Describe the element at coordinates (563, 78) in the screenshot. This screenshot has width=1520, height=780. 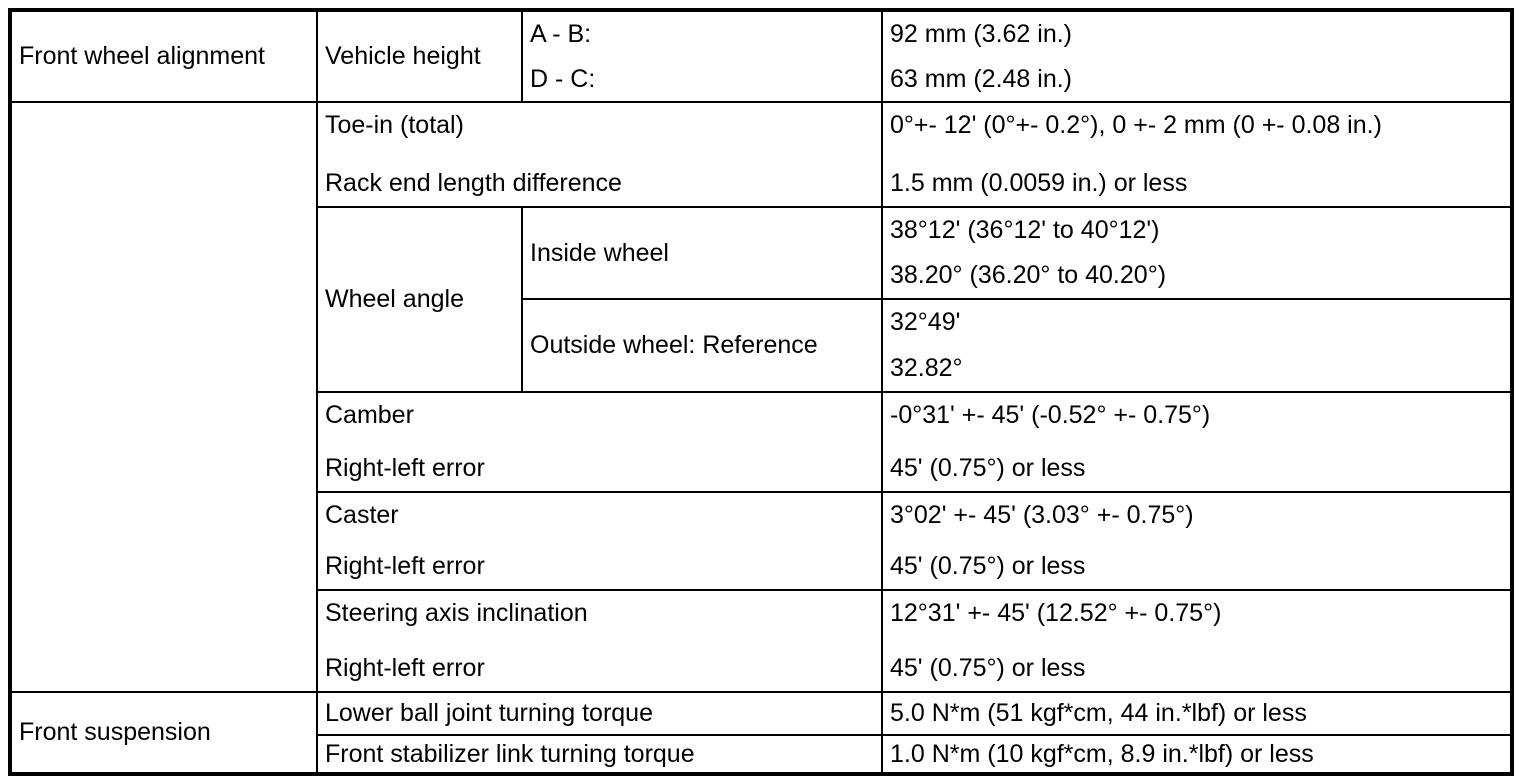
I see `sublabel-d-c: D - C:` at that location.